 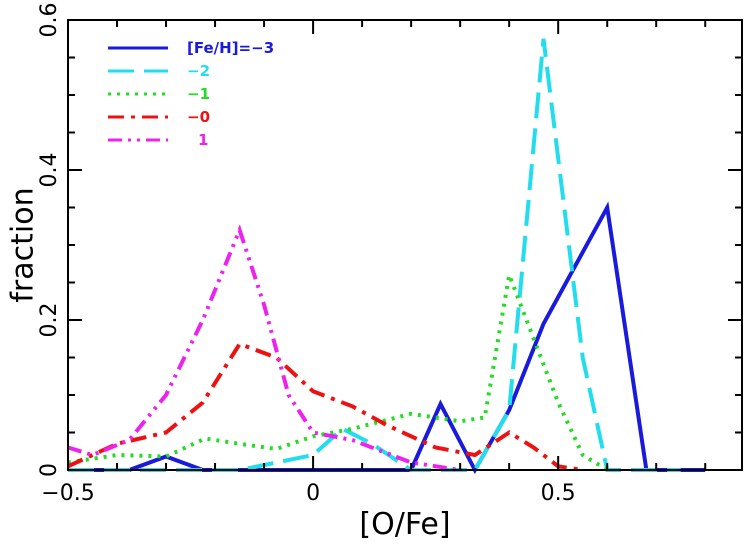 I want to click on y-tick-label: 0.2, so click(x=49, y=320).